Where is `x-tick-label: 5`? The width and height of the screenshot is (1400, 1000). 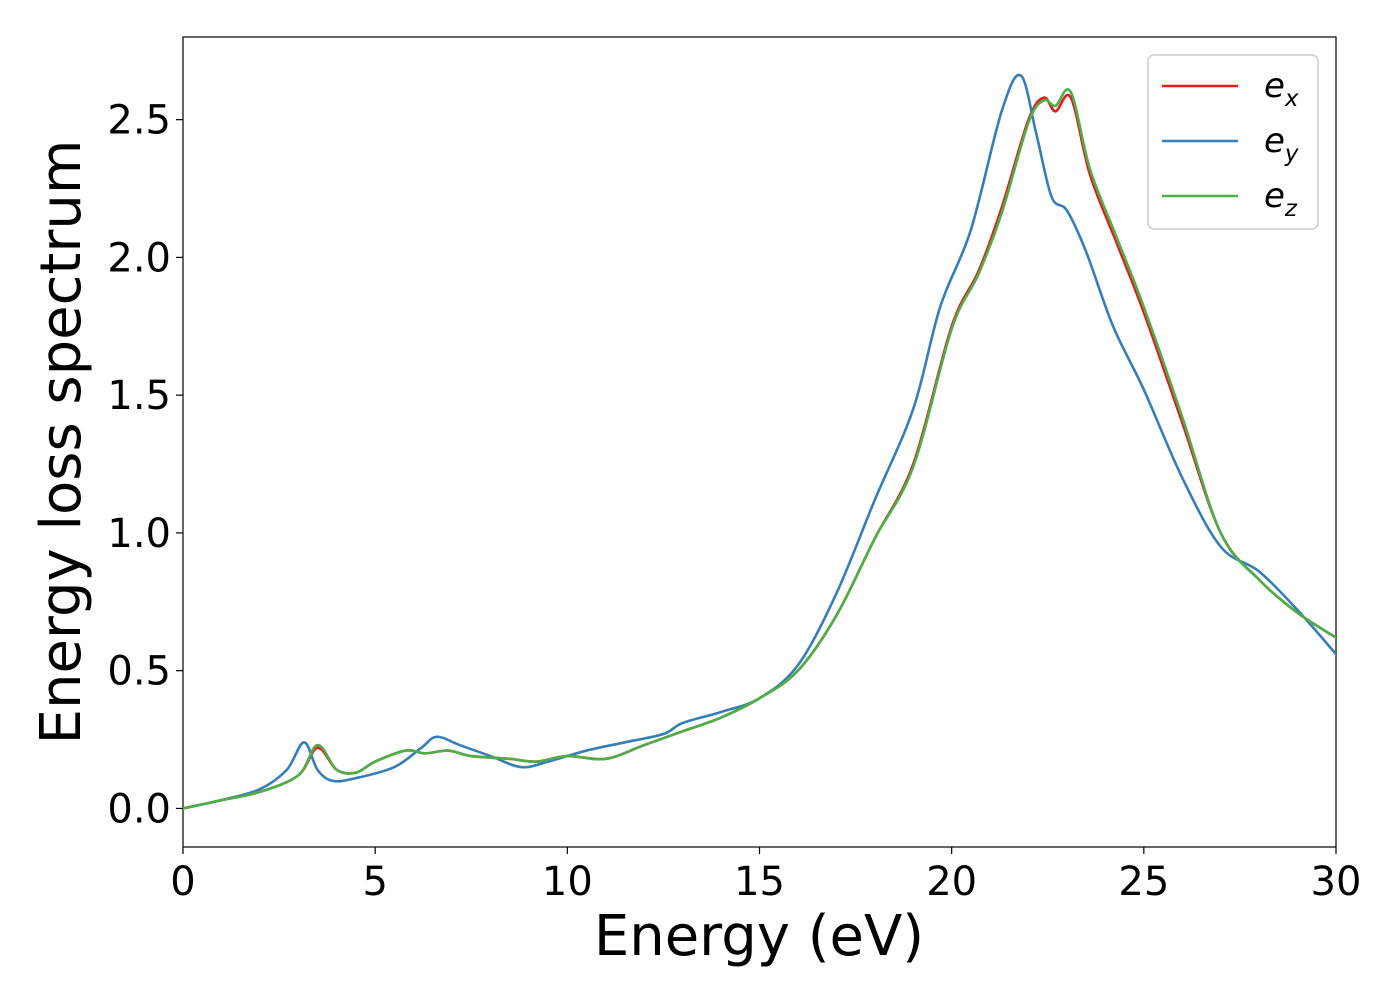
x-tick-label: 5 is located at coordinates (374, 882).